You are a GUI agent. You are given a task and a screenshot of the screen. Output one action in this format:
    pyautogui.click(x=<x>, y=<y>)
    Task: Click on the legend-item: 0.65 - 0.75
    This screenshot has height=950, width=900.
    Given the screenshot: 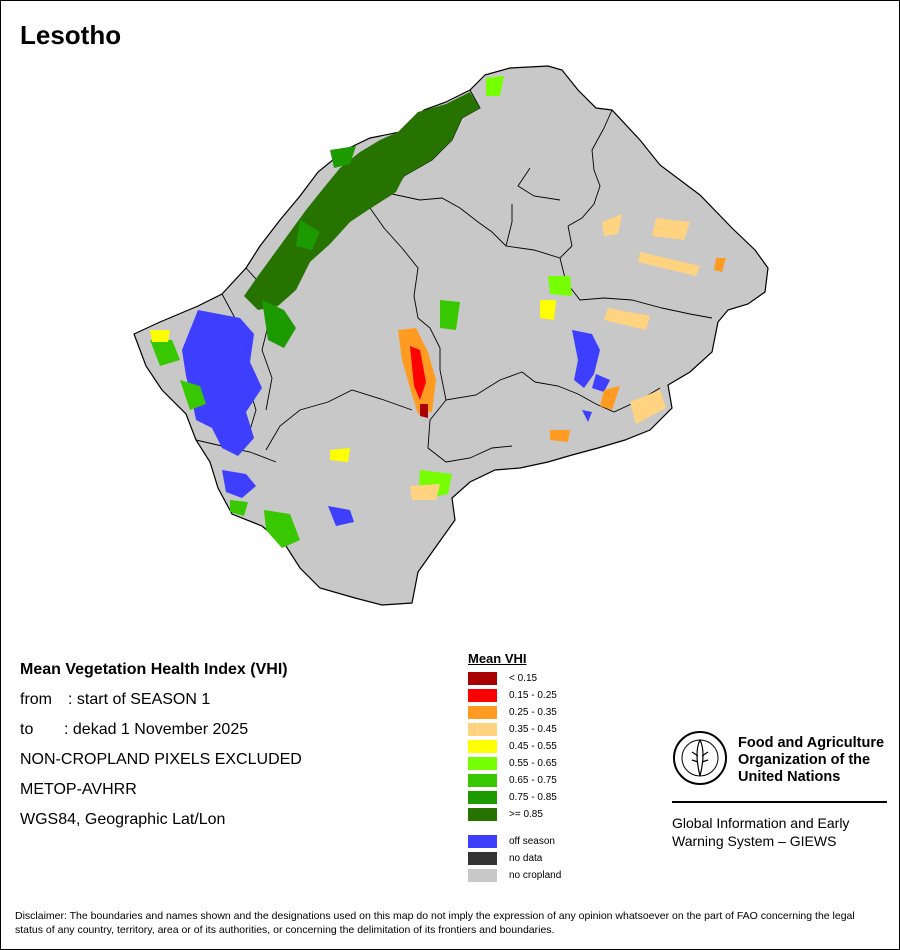 What is the action you would take?
    pyautogui.click(x=514, y=780)
    